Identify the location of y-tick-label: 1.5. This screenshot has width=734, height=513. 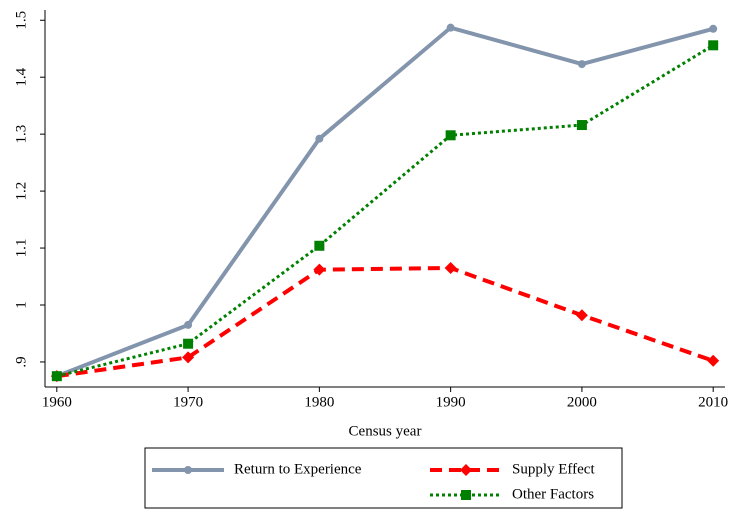
(21, 20).